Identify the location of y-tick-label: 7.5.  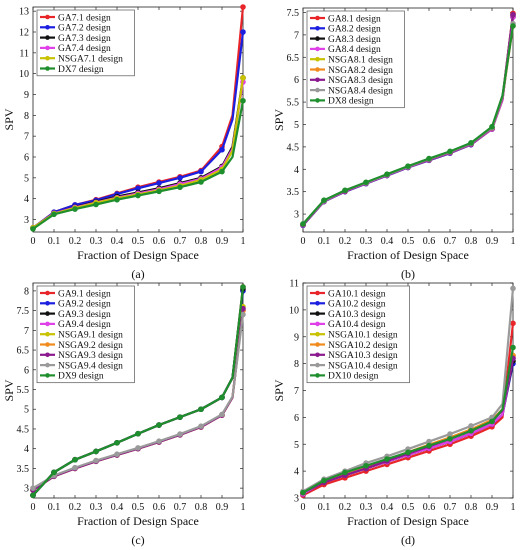
(23, 311).